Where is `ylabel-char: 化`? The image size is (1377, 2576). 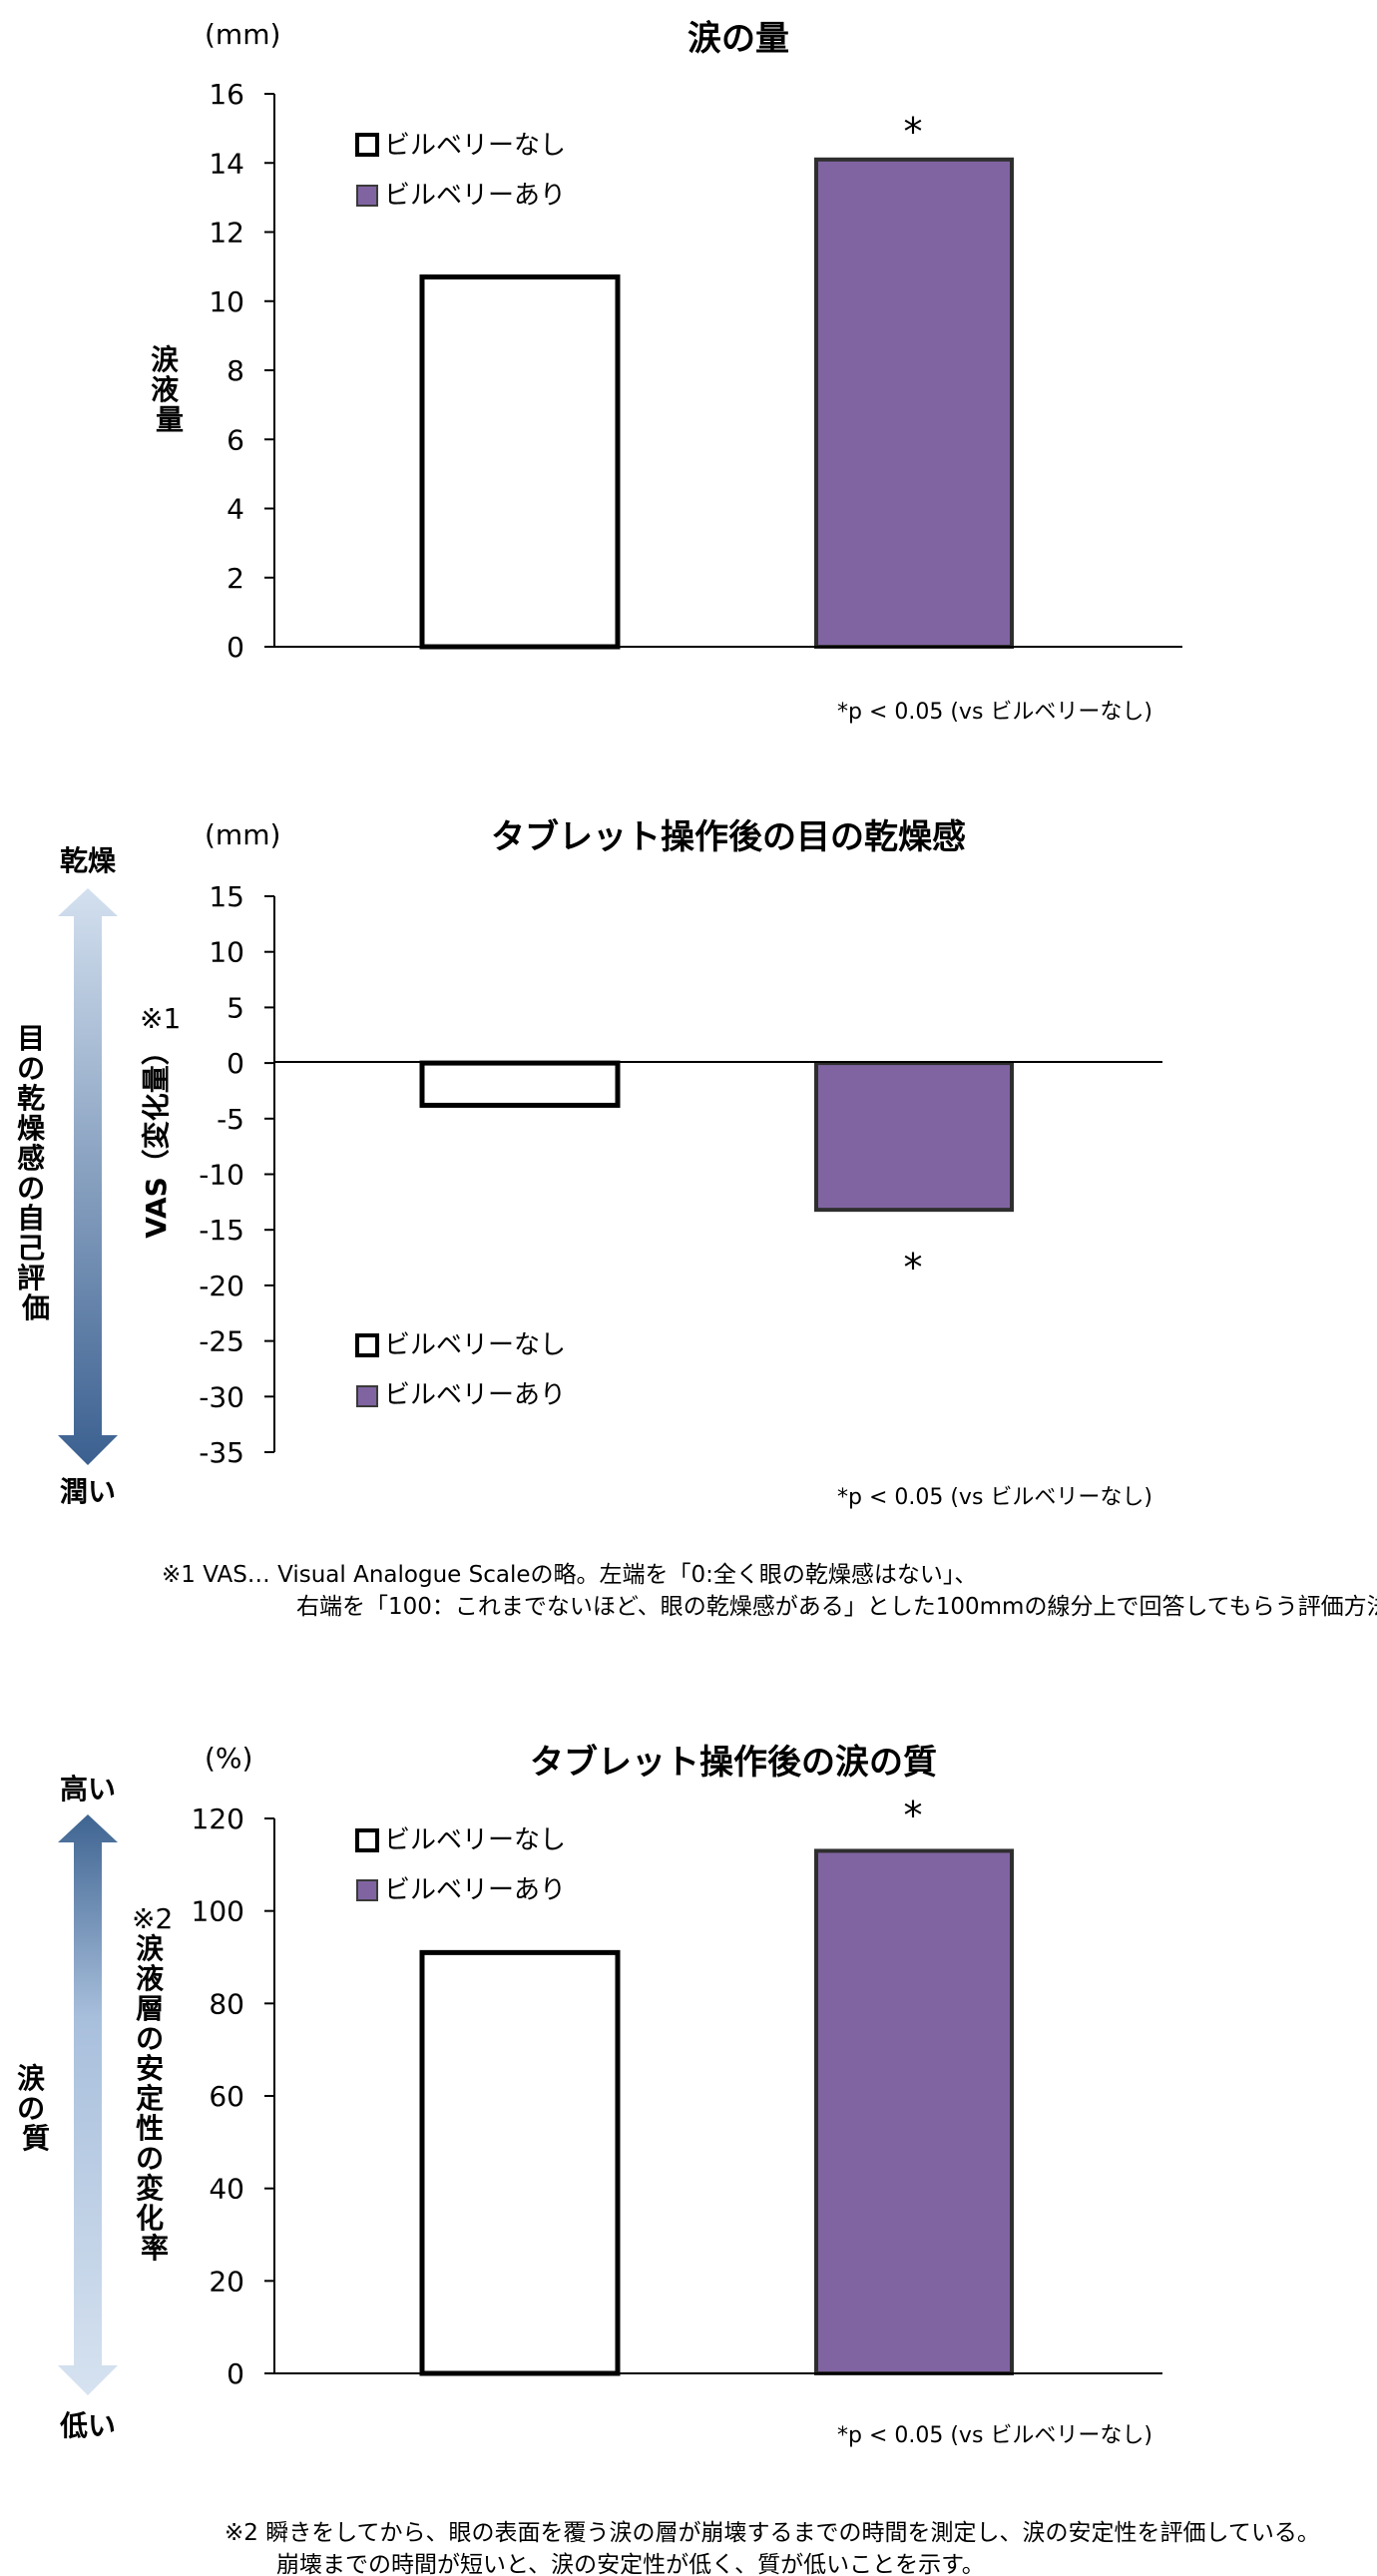
ylabel-char: 化 is located at coordinates (150, 2219).